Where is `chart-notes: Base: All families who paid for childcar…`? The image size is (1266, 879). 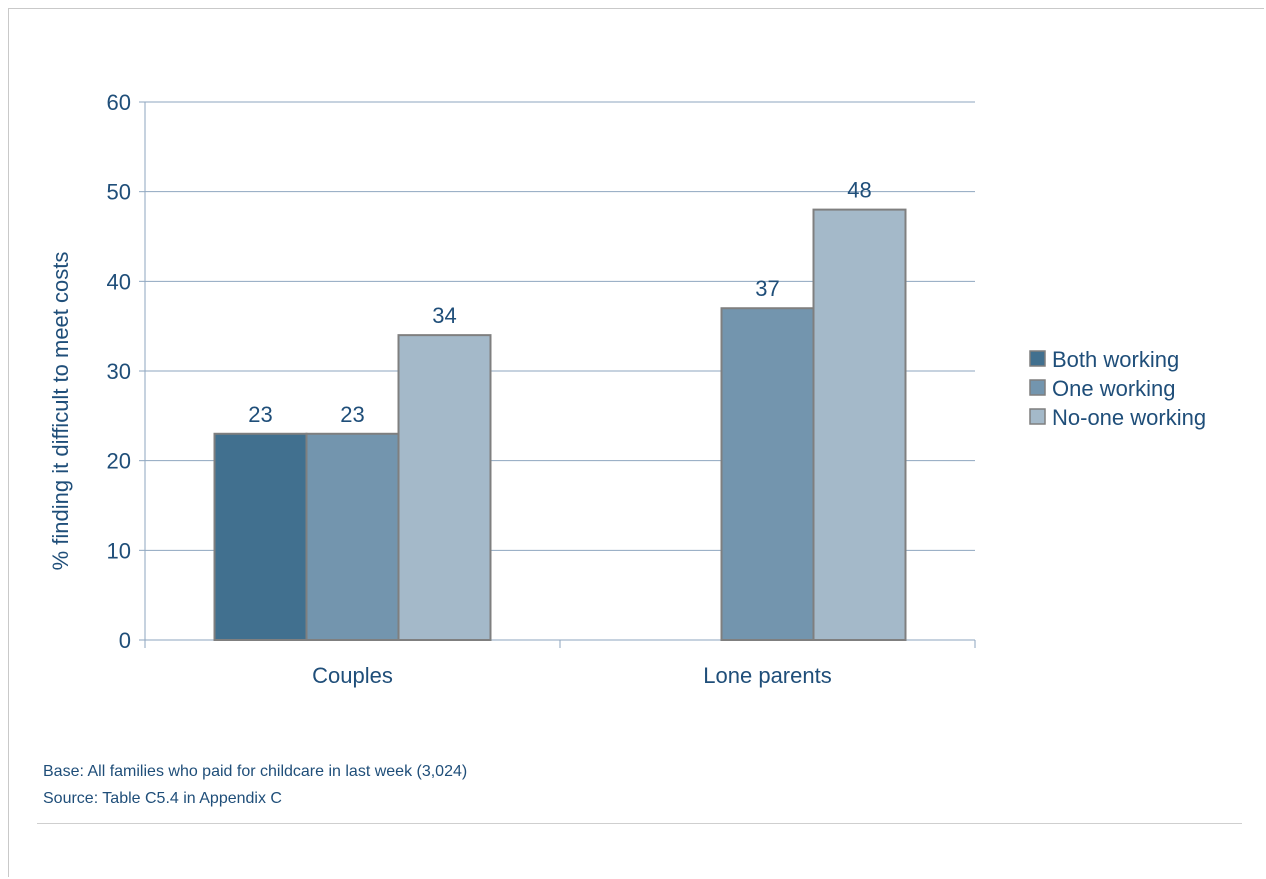 chart-notes: Base: All families who paid for childcar… is located at coordinates (255, 785).